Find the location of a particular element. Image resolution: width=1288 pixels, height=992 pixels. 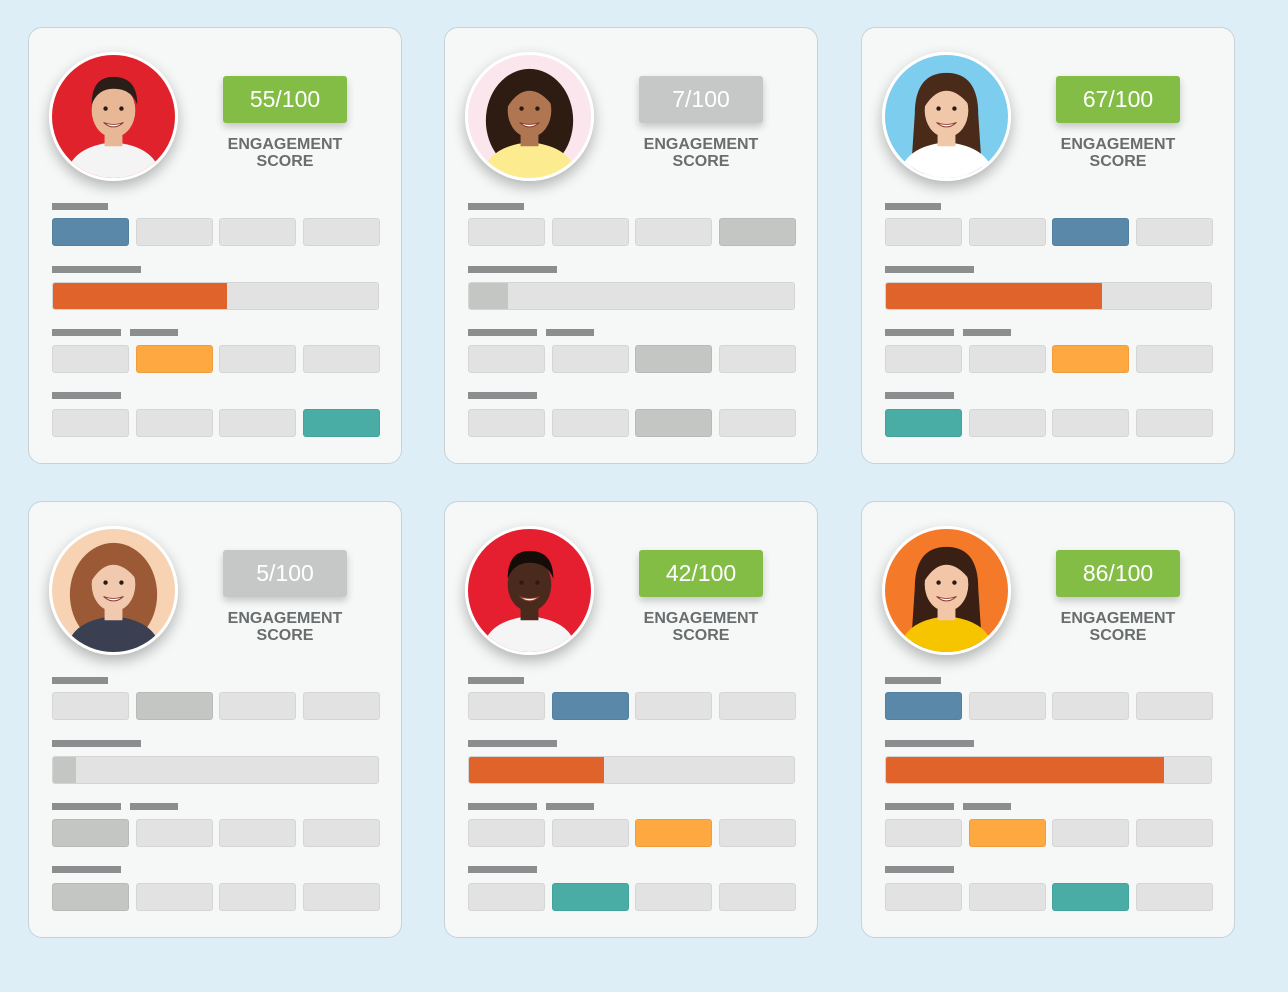

profile-card: 7/100 ENGAGEMENT SCORE is located at coordinates (631, 245).